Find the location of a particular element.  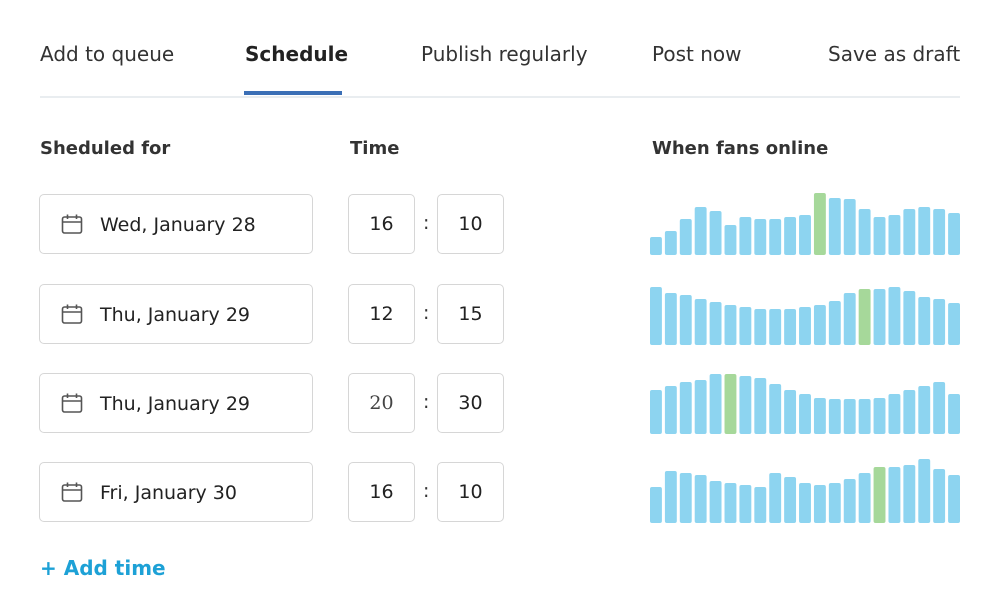

date-value: Fri, January 30 is located at coordinates (168, 493).